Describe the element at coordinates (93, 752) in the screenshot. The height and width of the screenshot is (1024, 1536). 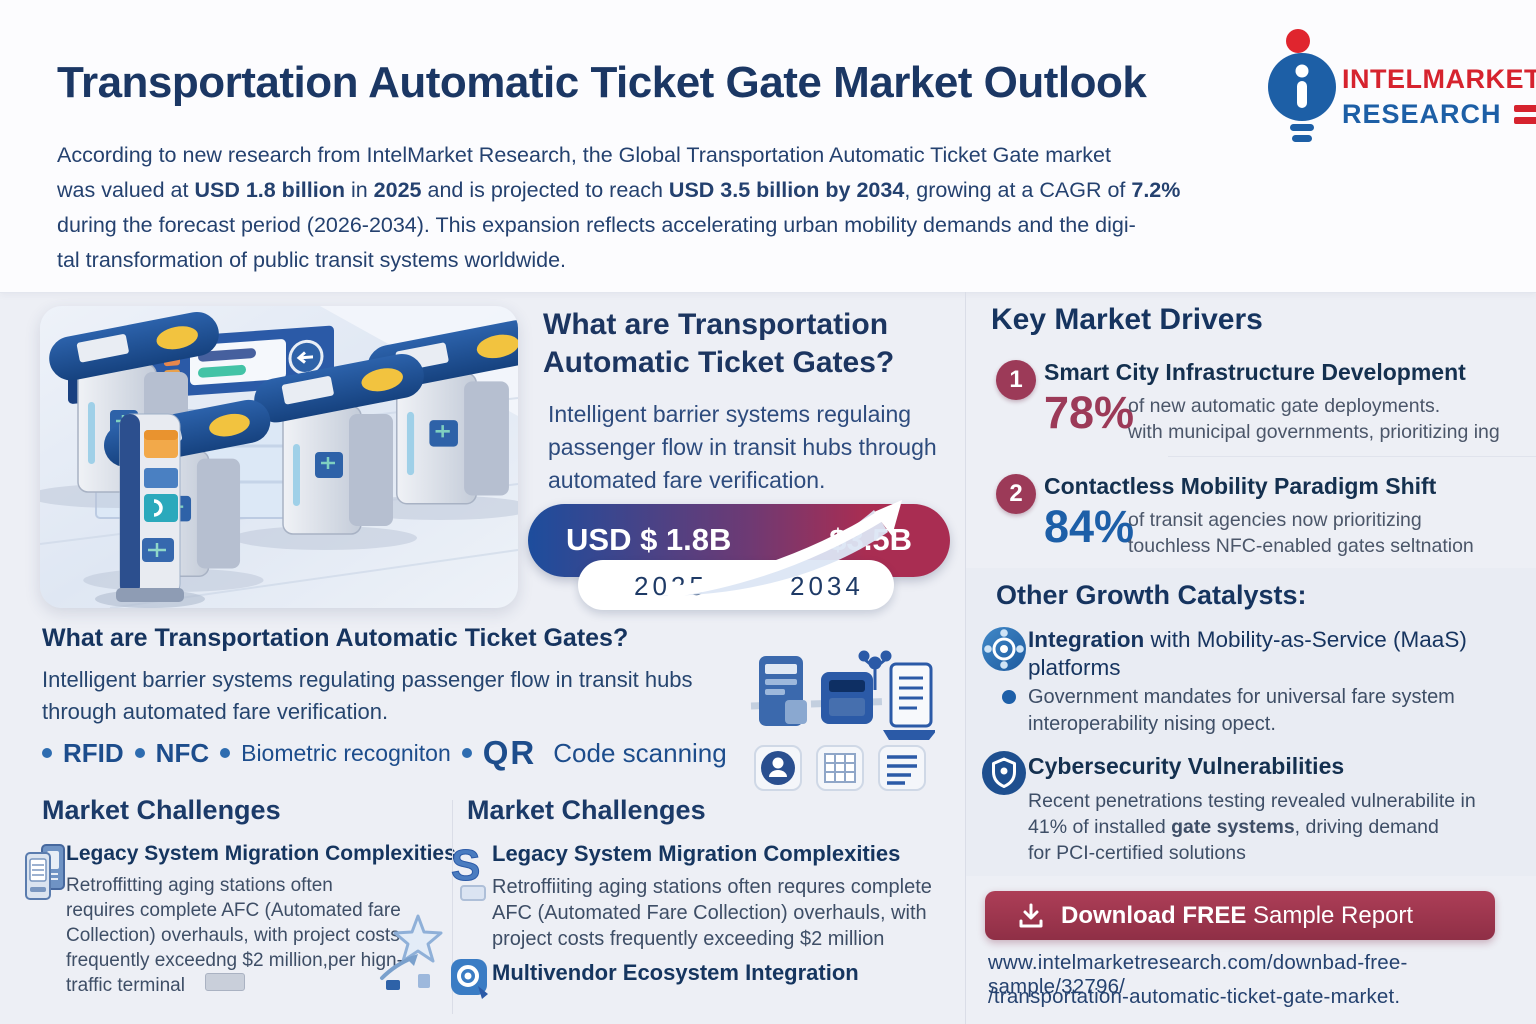
I see `tag-rfid: RFID` at that location.